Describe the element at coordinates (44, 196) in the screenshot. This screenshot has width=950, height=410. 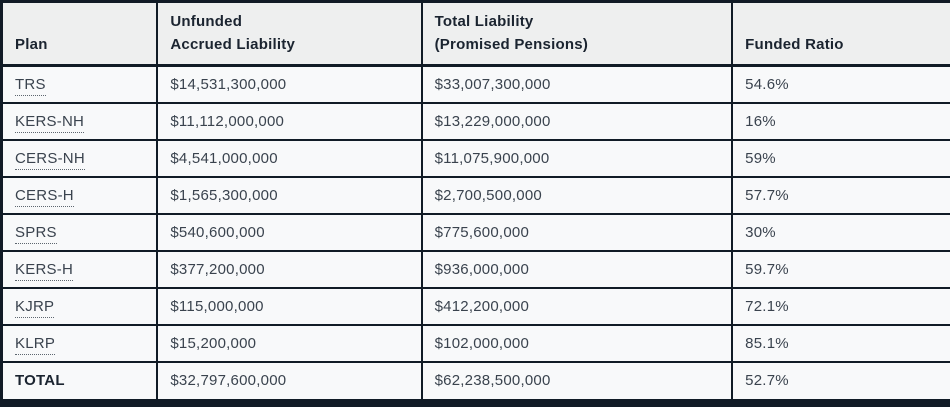
I see `plan-term-cers-h: CERS-H` at that location.